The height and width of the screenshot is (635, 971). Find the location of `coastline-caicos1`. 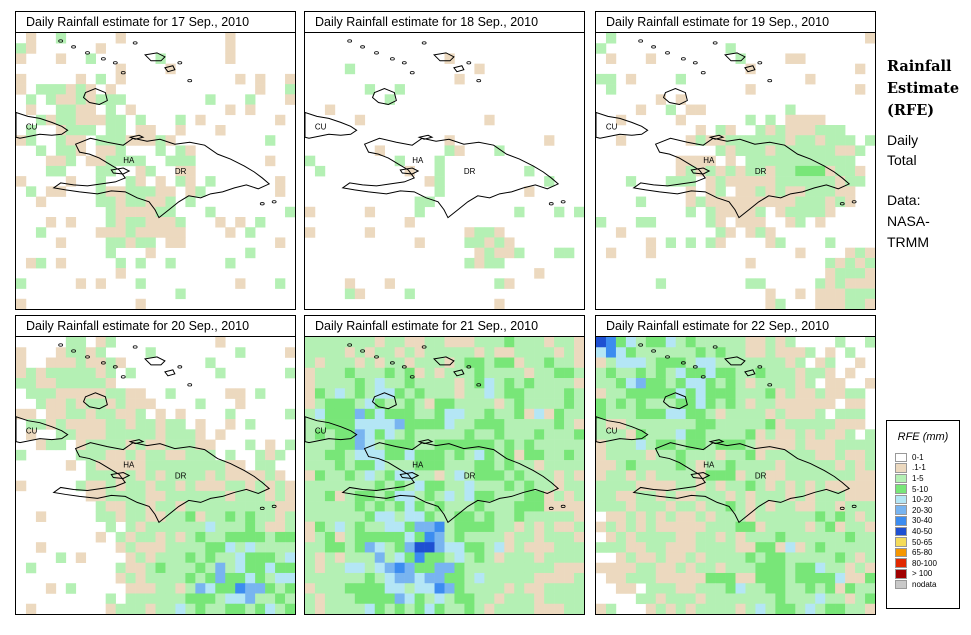

coastline-caicos1 is located at coordinates (735, 361).